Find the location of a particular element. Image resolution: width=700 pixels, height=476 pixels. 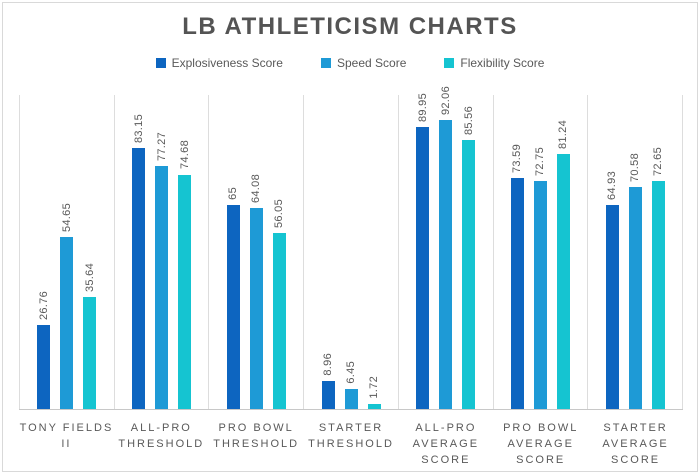

category-label-starter-average-score: STARTER AVERAGE SCORE is located at coordinates (635, 444).